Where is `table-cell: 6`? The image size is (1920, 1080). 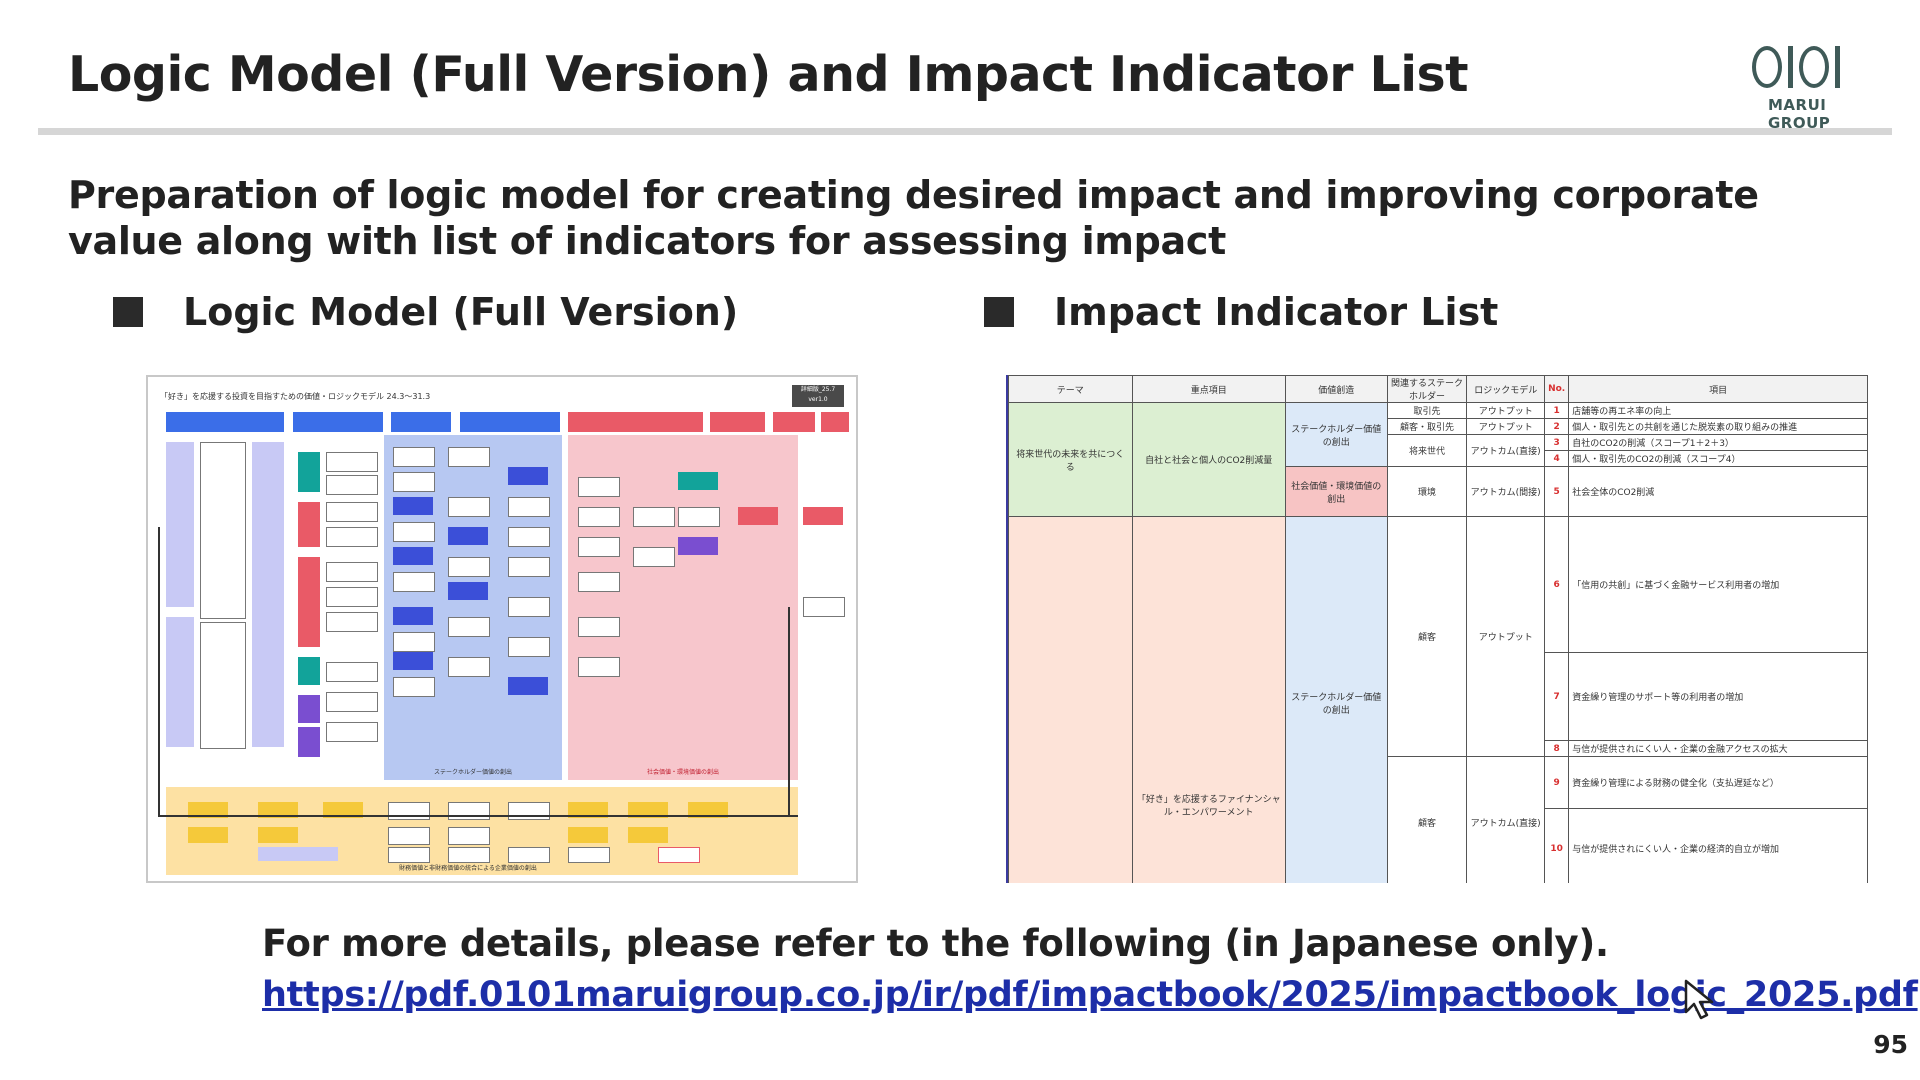 table-cell: 6 is located at coordinates (1557, 584).